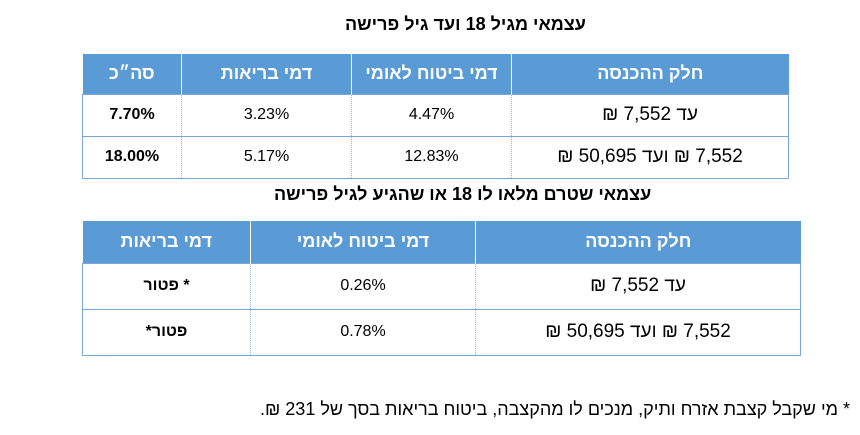 The image size is (860, 435). I want to click on health-insurance-cell: 5.17%, so click(266, 157).